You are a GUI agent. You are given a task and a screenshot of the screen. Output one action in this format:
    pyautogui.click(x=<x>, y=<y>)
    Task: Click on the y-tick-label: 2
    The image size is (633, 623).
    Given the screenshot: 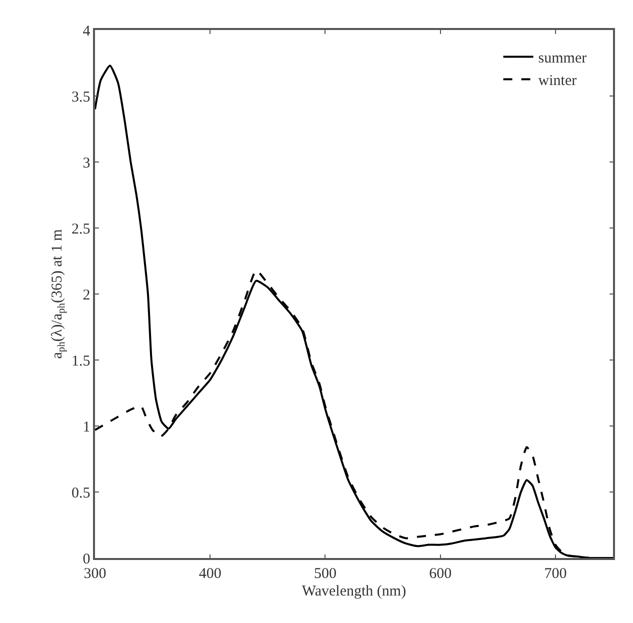 What is the action you would take?
    pyautogui.click(x=86, y=295)
    